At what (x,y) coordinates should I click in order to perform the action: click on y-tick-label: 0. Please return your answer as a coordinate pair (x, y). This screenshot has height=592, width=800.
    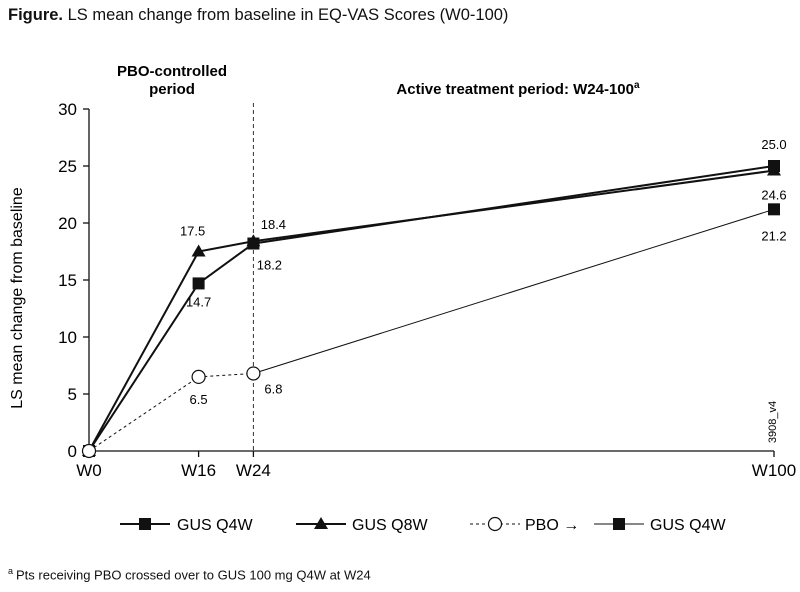
    Looking at the image, I should click on (72, 451).